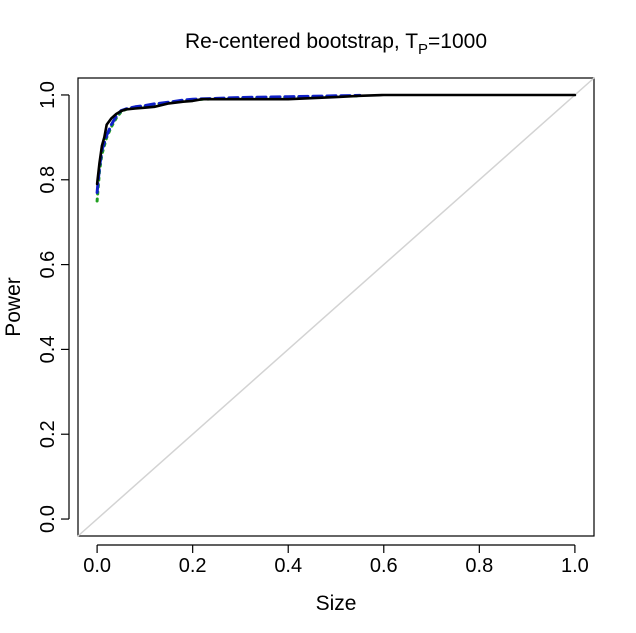  Describe the element at coordinates (423, 49) in the screenshot. I see `chart-title-subscript: P` at that location.